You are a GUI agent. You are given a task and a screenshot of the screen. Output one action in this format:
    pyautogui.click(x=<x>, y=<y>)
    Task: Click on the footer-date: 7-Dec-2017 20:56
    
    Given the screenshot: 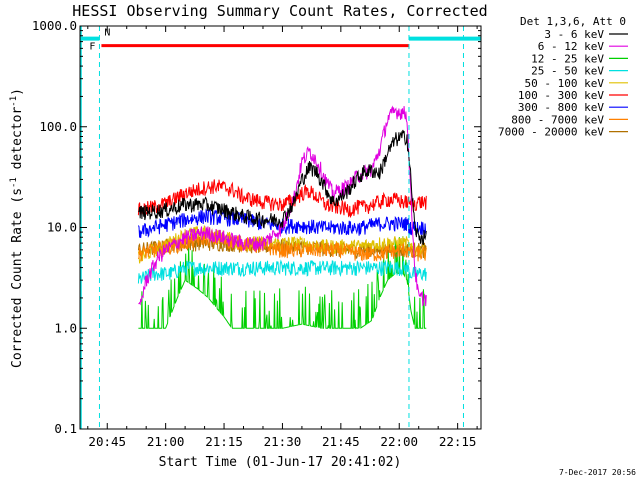 What is the action you would take?
    pyautogui.click(x=597, y=472)
    